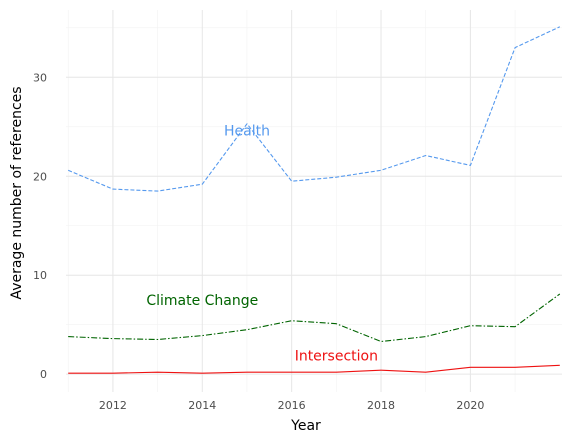 This screenshot has height=443, width=572. I want to click on y-tick-label: 20, so click(40, 176).